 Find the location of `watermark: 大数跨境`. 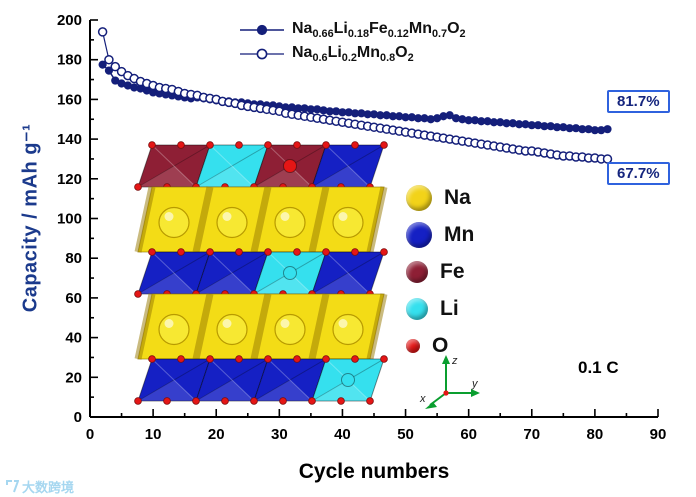

watermark: 大数跨境 is located at coordinates (40, 486).